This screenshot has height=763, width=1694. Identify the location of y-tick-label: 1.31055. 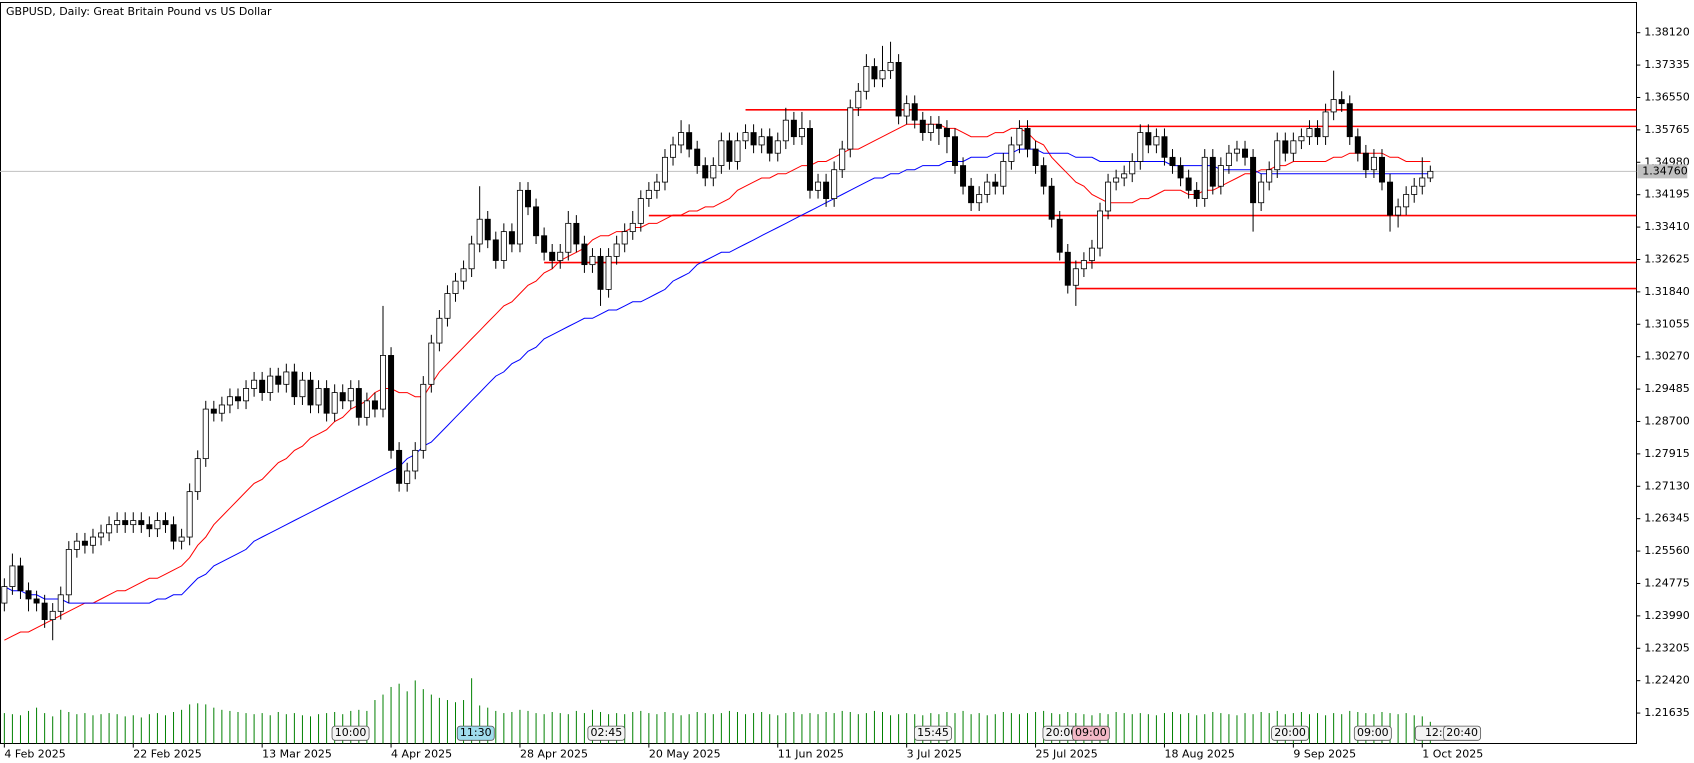
(1667, 323).